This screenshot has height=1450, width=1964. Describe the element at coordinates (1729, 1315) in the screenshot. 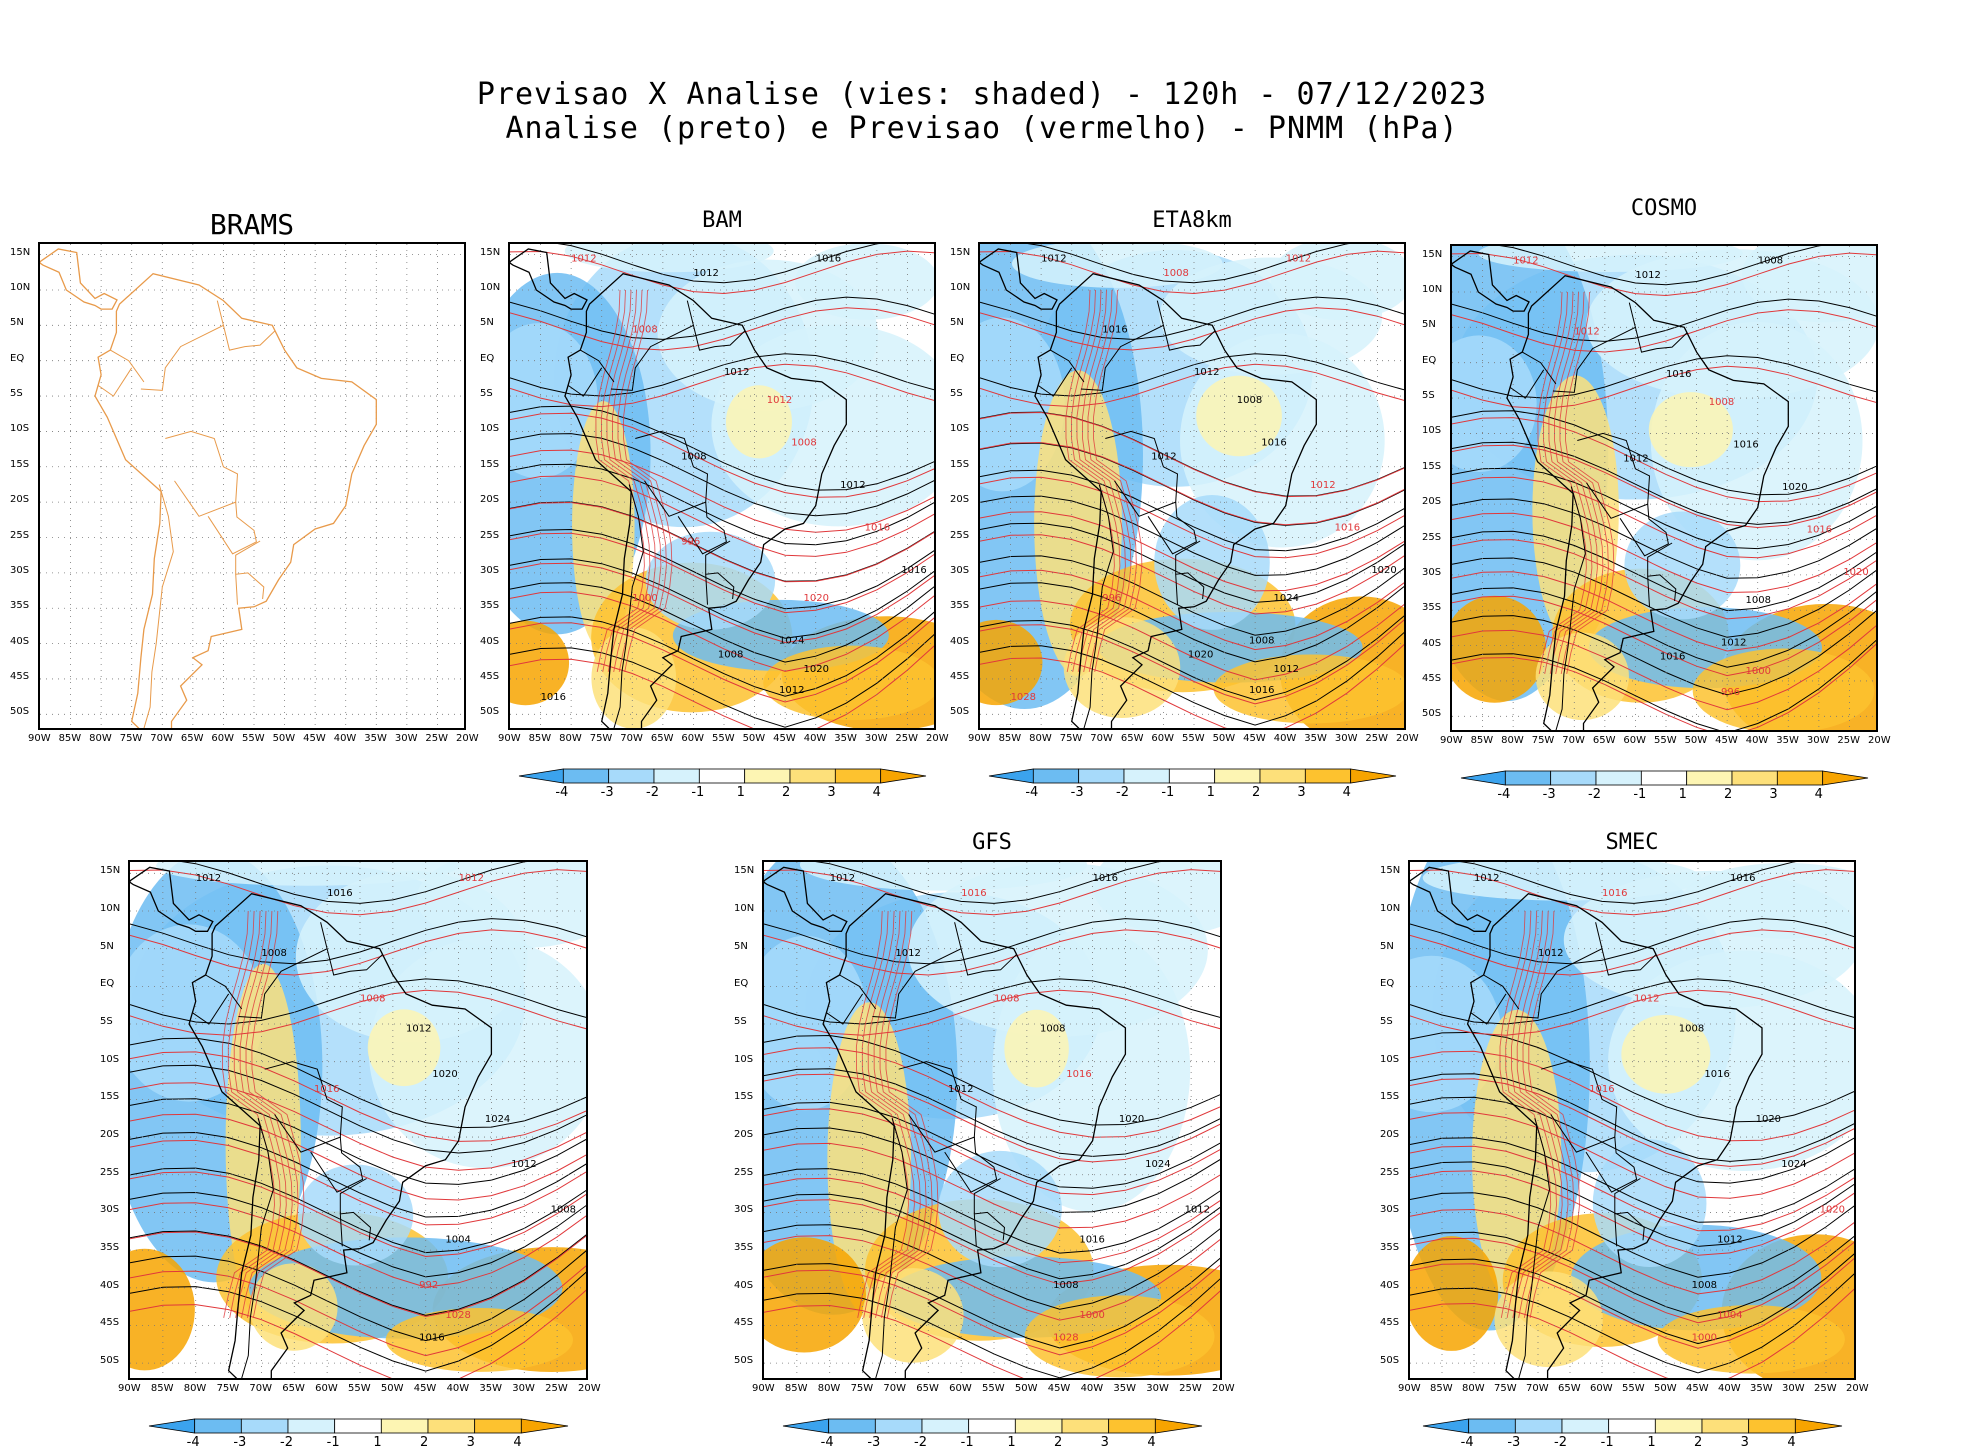

I see `contour-label: 1004` at that location.